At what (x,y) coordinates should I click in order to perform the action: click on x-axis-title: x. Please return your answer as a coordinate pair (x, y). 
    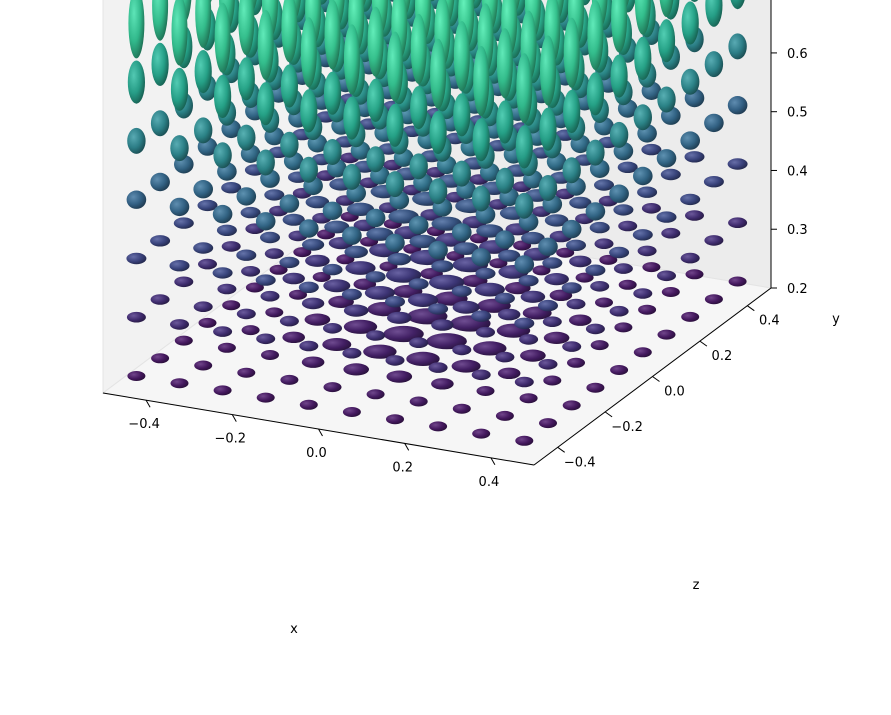
    Looking at the image, I should click on (294, 629).